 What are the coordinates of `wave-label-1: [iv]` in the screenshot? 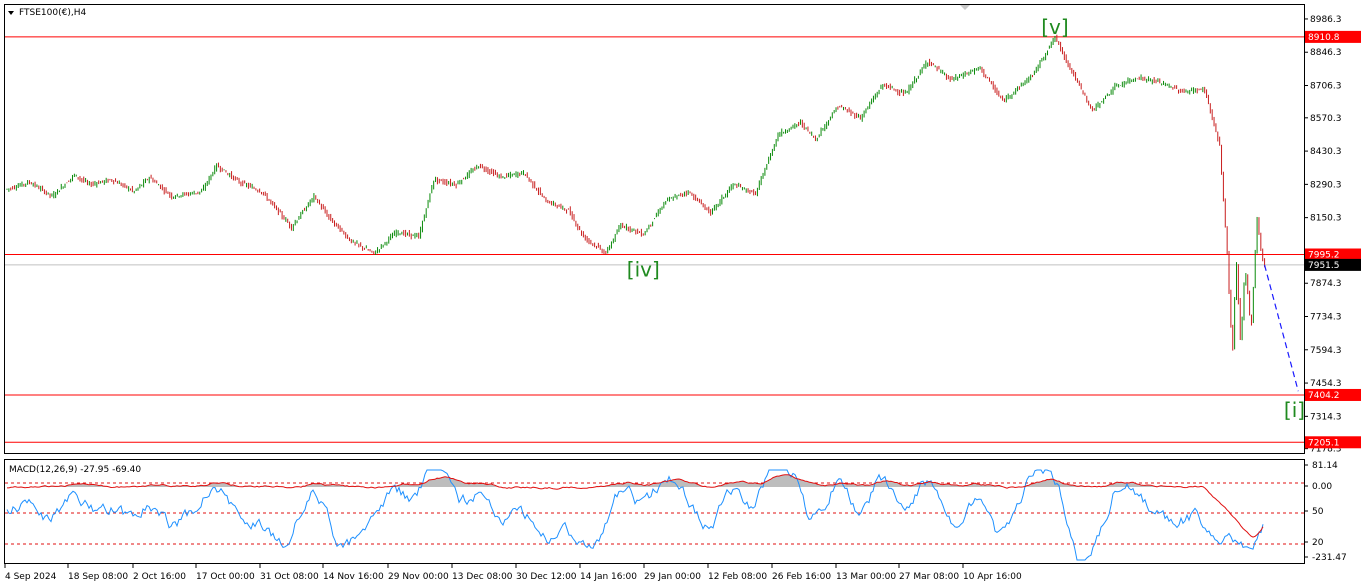 It's located at (643, 270).